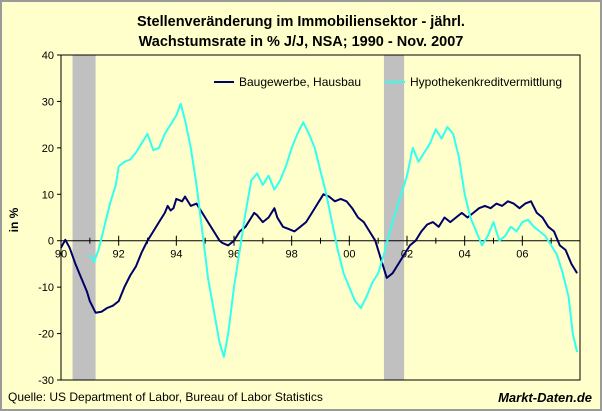  I want to click on x-tick-label-90: 90, so click(61, 255).